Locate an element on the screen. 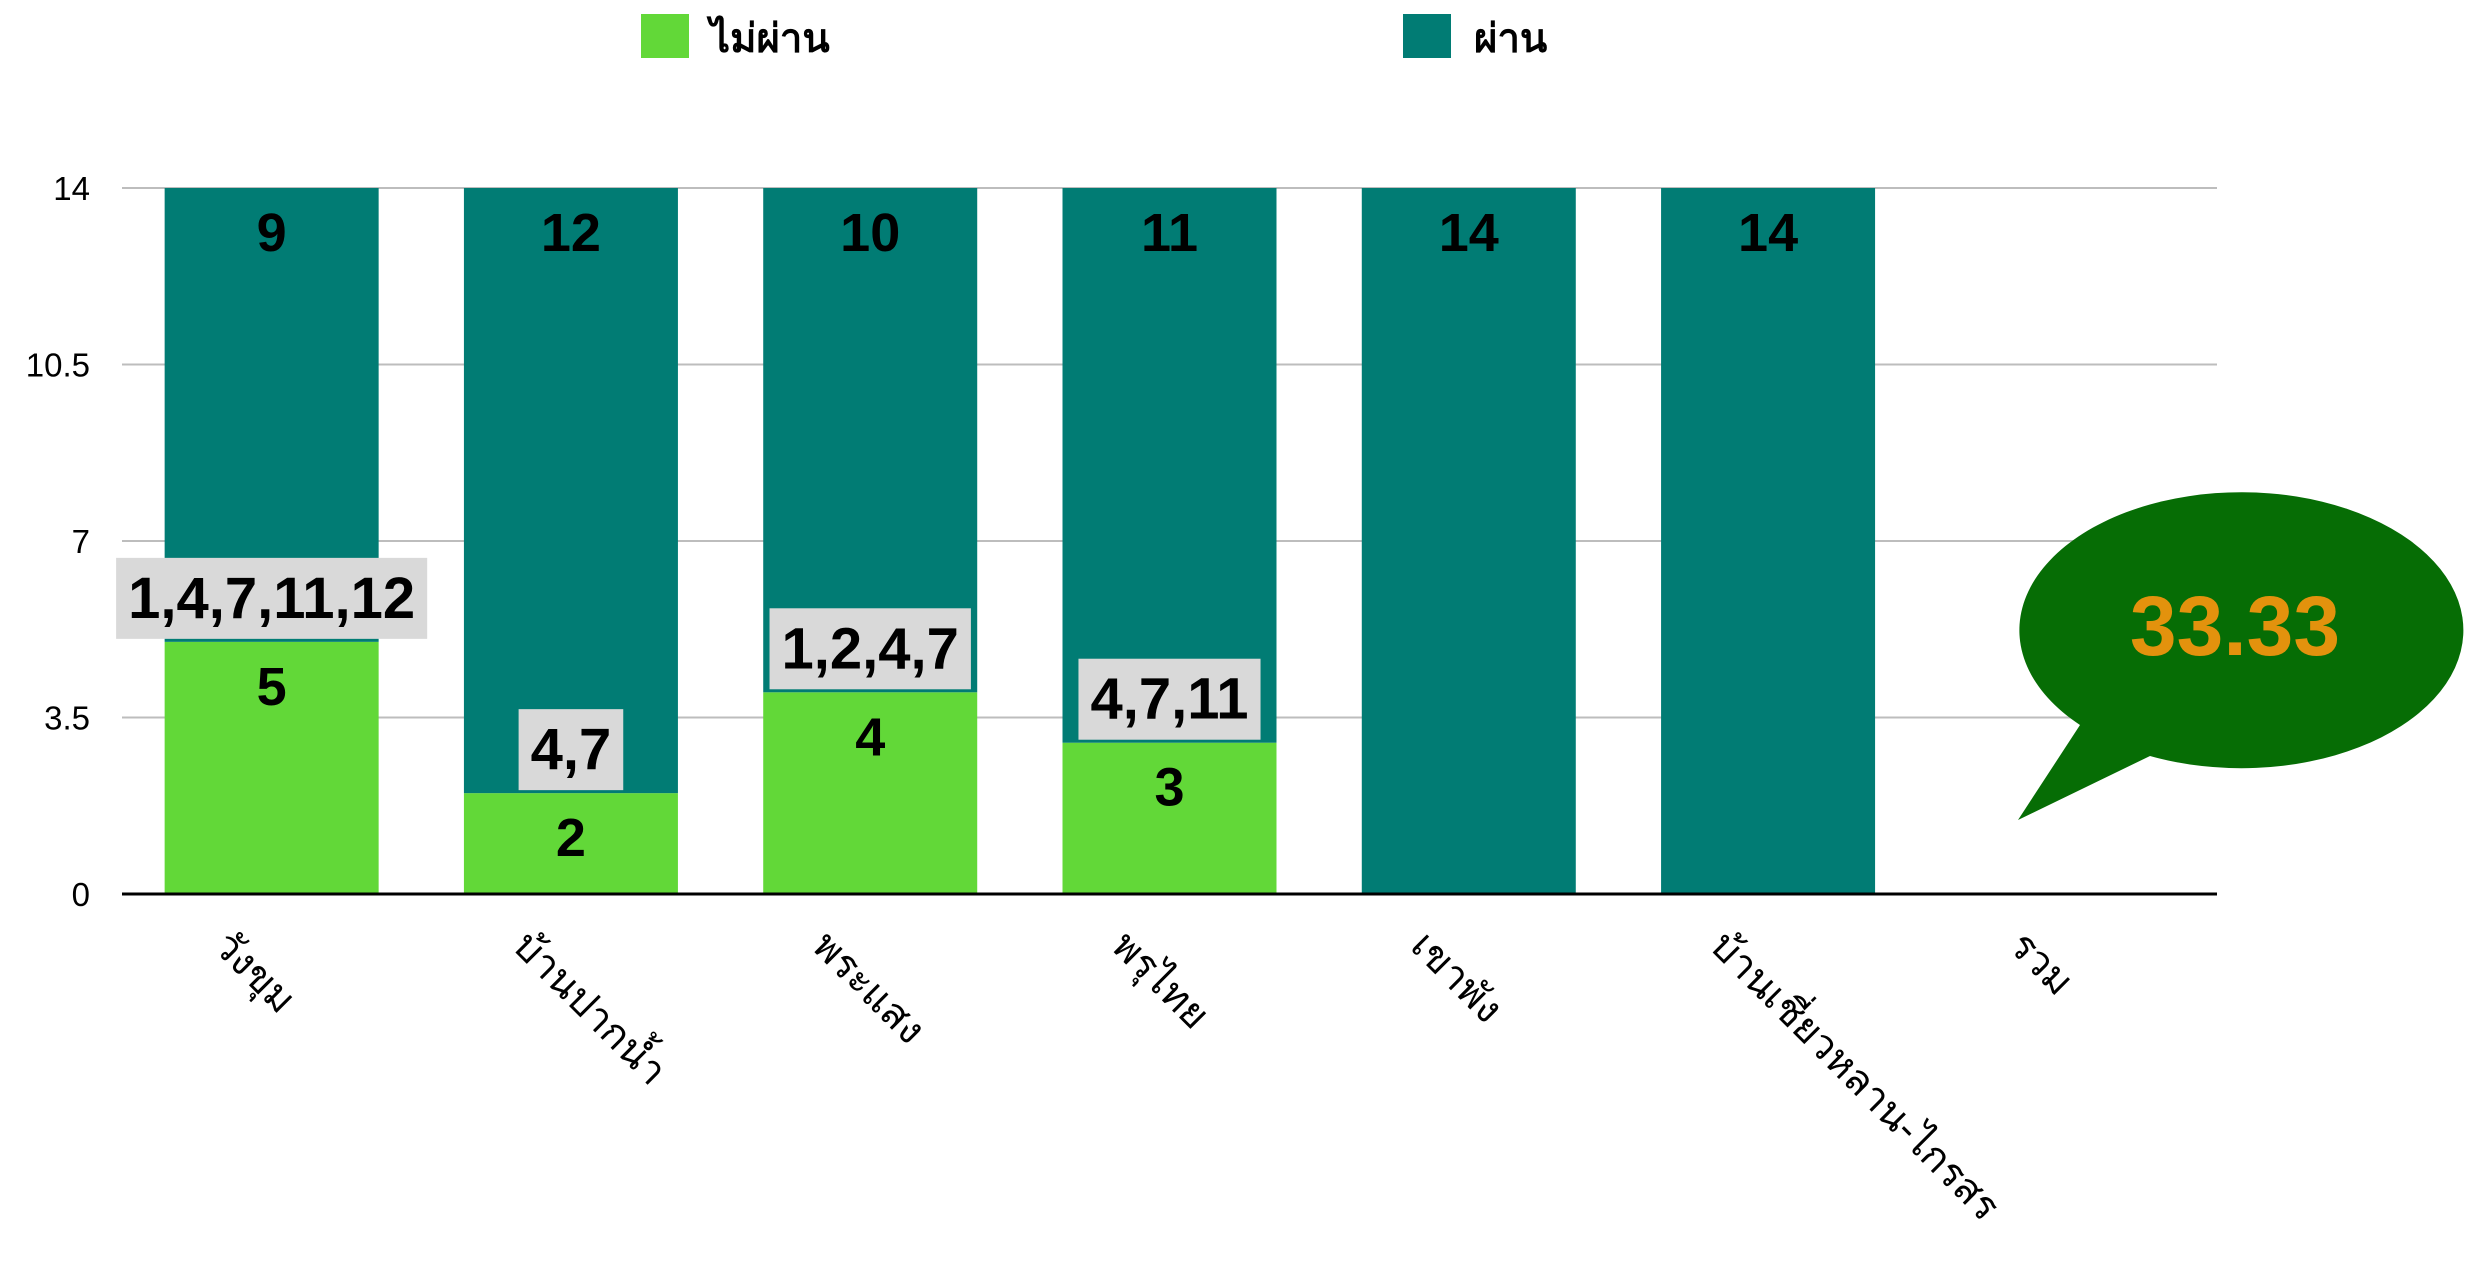  y-tick-label: 3.5 is located at coordinates (67, 718).